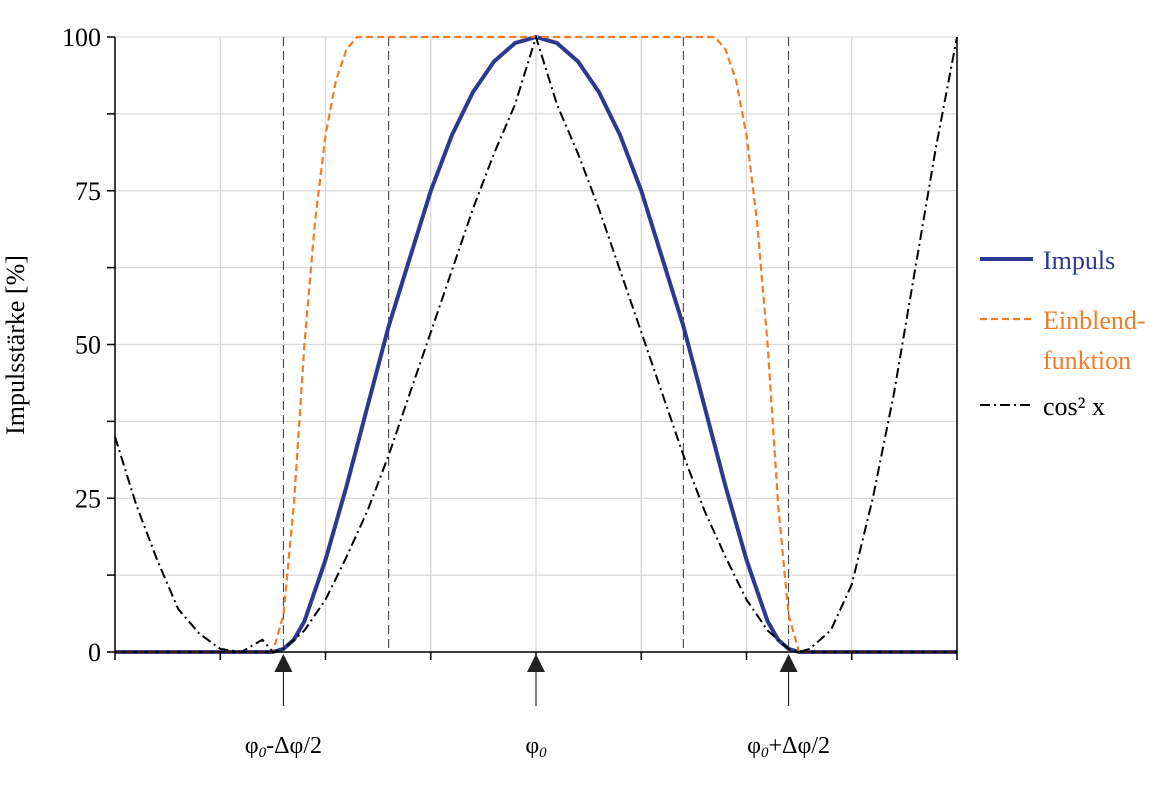  What do you see at coordinates (537, 707) in the screenshot?
I see `x-markers: φ0-Δφ/2 φ0 φ0+Δφ/2` at bounding box center [537, 707].